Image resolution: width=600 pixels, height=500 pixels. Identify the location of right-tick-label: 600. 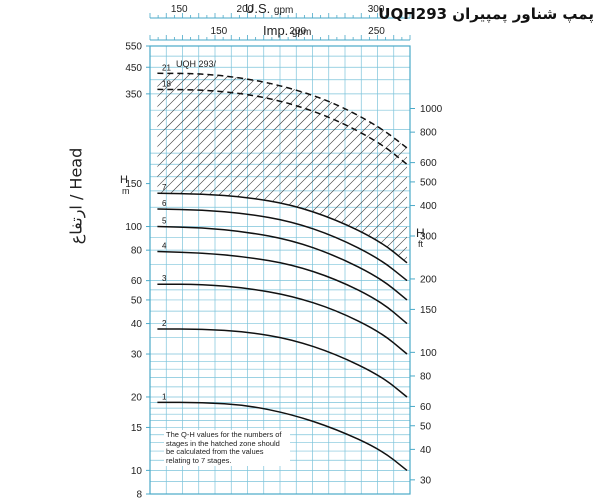
(428, 163).